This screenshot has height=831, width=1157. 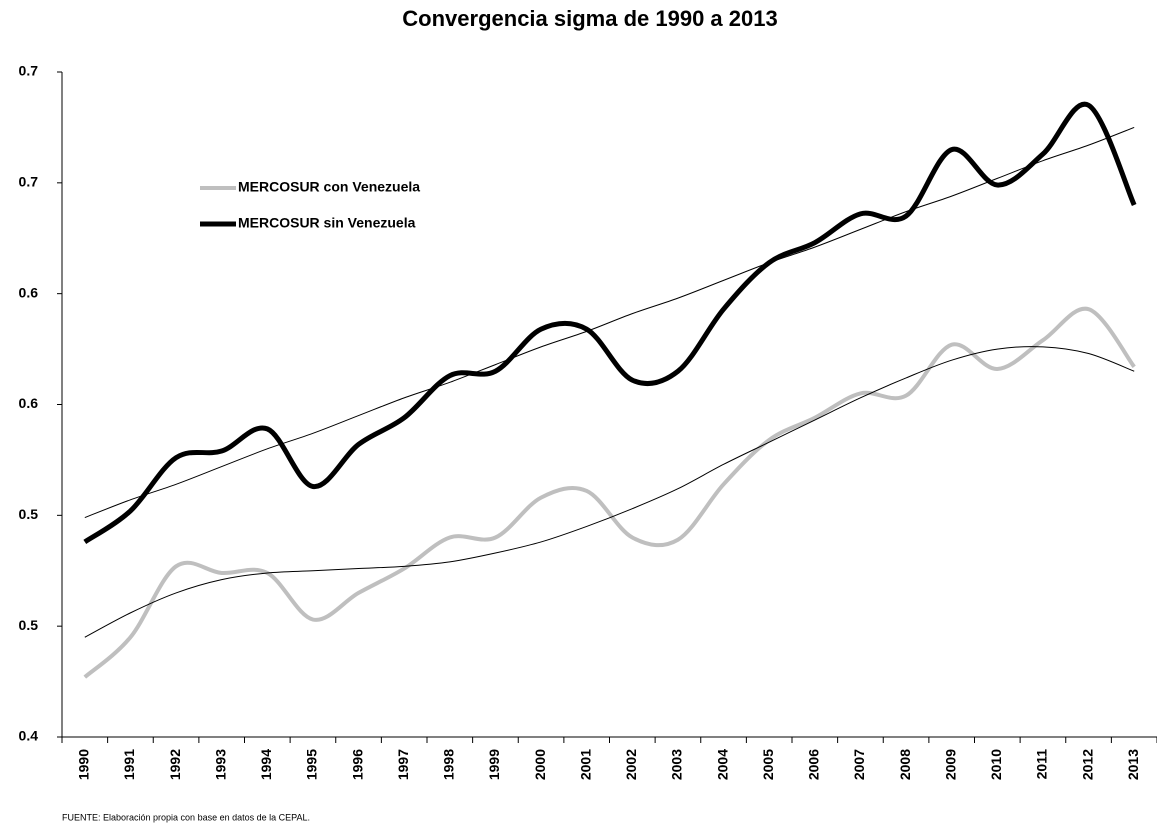 What do you see at coordinates (449, 764) in the screenshot?
I see `x-tick-label: 1998` at bounding box center [449, 764].